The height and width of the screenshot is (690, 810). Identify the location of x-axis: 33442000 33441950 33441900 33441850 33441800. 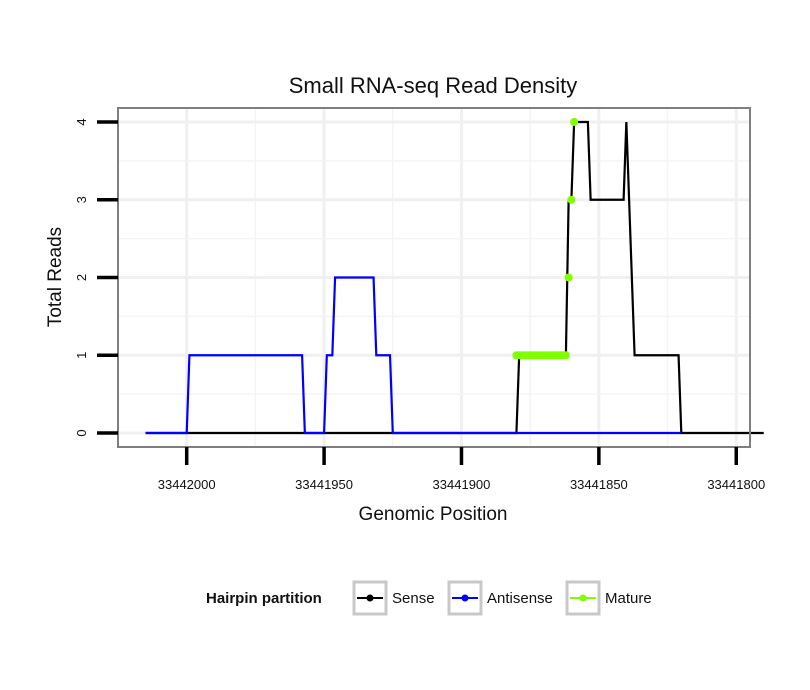
(461, 469).